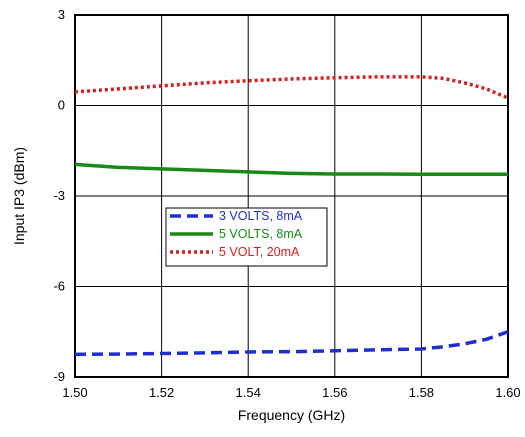 This screenshot has height=437, width=525. What do you see at coordinates (59, 286) in the screenshot?
I see `y-tick-label-3: -6` at bounding box center [59, 286].